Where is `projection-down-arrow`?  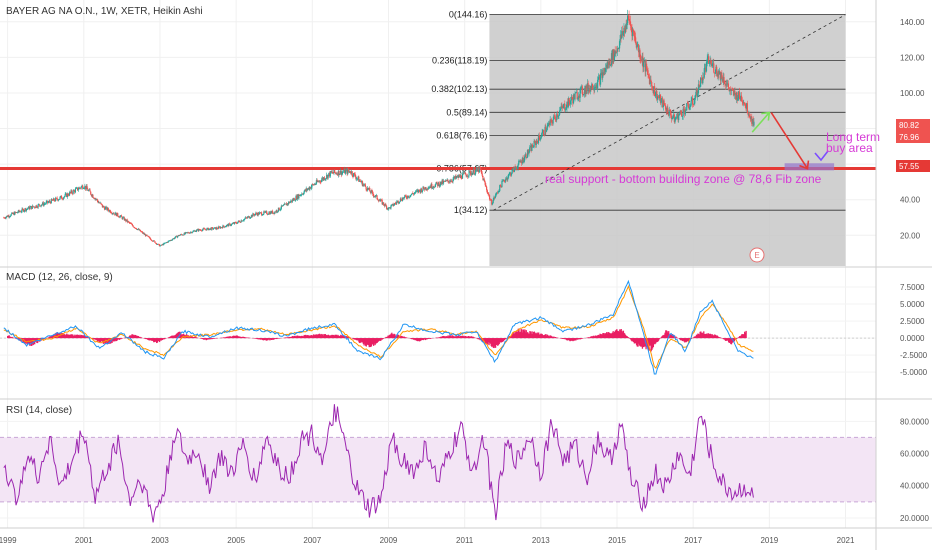
projection-down-arrow is located at coordinates (789, 141).